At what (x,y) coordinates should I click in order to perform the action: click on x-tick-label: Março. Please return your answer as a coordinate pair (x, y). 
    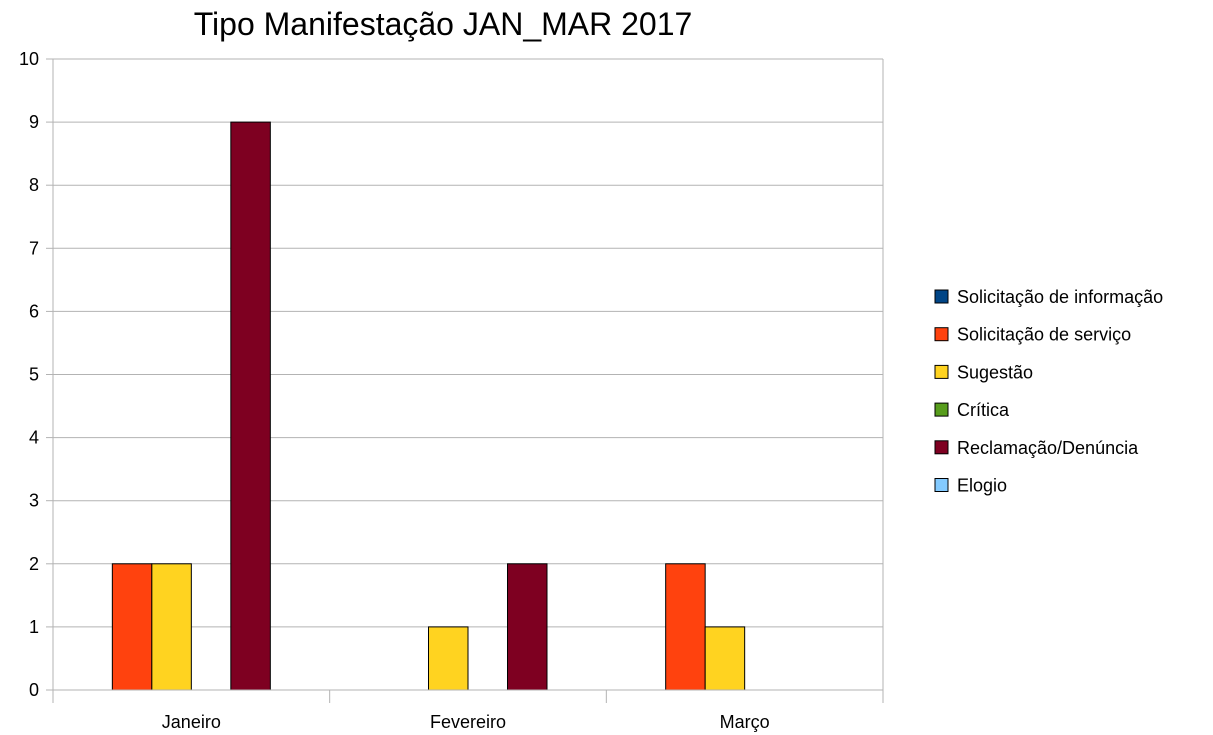
    Looking at the image, I should click on (745, 722).